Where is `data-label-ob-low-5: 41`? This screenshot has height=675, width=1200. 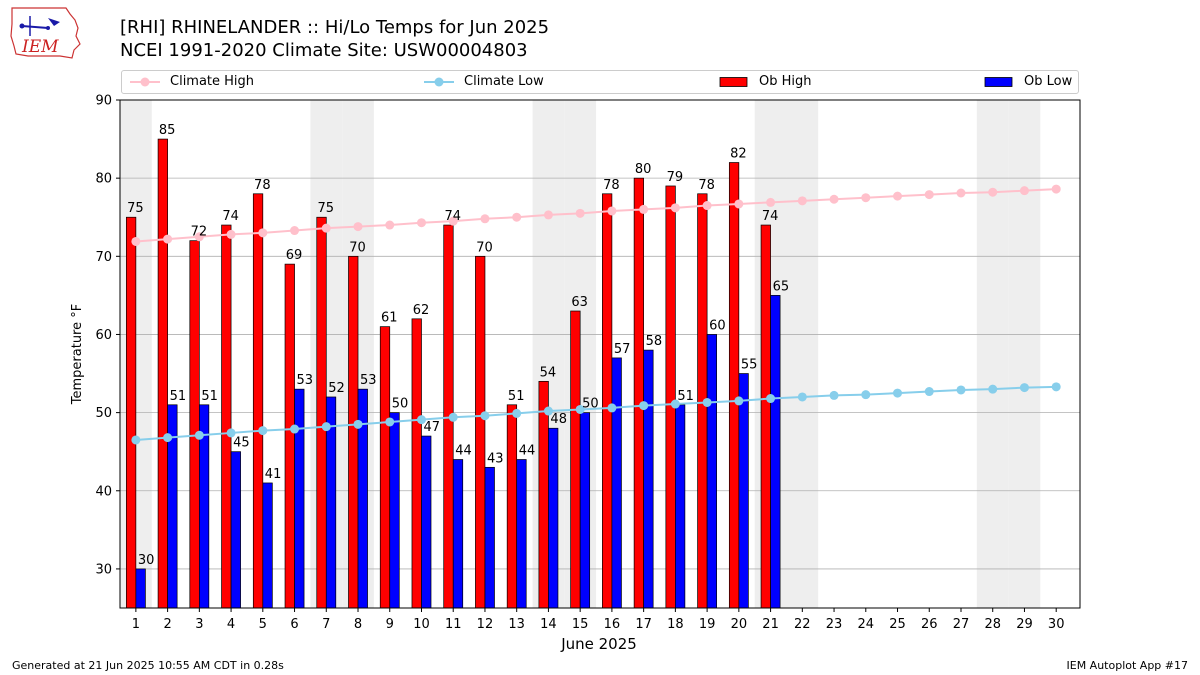 data-label-ob-low-5: 41 is located at coordinates (273, 474).